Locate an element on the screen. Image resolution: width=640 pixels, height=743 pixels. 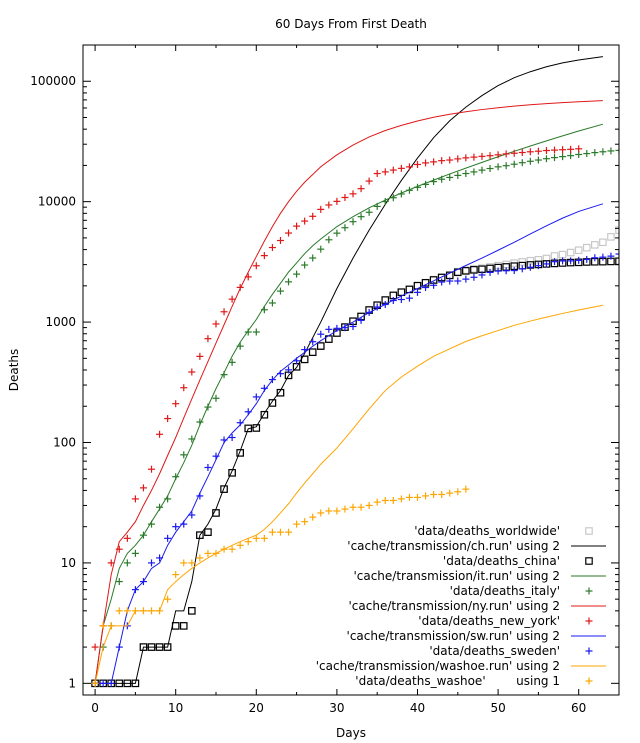
y-tick-label: 100000 is located at coordinates (53, 81).